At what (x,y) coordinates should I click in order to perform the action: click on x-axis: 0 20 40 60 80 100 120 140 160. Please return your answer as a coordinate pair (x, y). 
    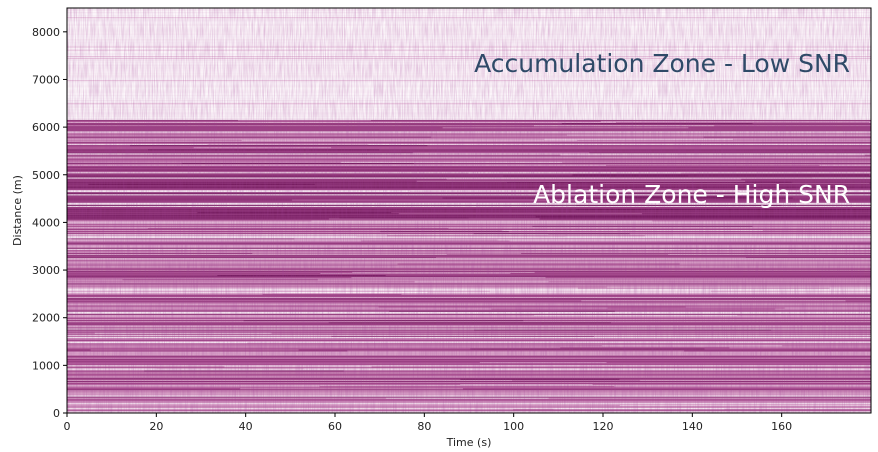
    Looking at the image, I should click on (428, 423).